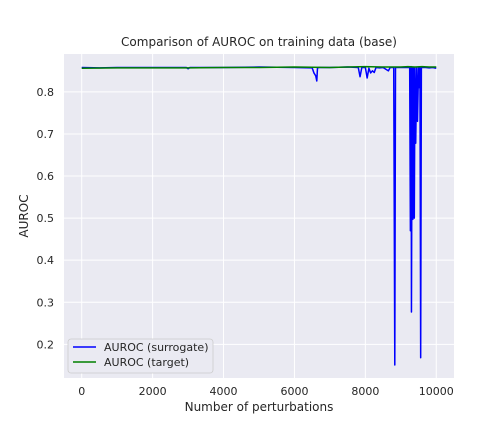 This screenshot has height=432, width=504. I want to click on legend-label-target: AUROC (target), so click(146, 362).